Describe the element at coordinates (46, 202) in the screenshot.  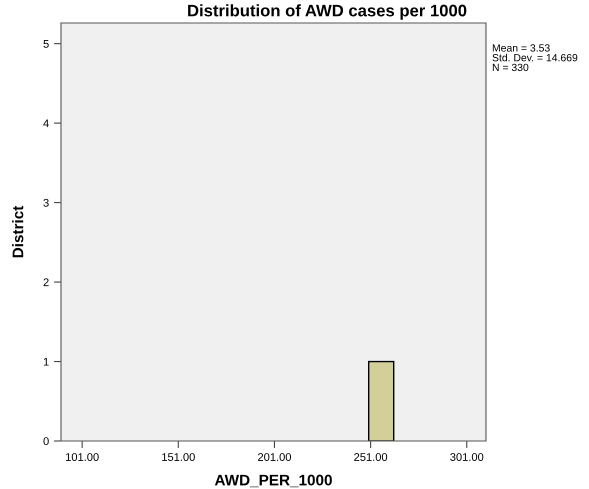
I see `y-tick-label: 3` at that location.